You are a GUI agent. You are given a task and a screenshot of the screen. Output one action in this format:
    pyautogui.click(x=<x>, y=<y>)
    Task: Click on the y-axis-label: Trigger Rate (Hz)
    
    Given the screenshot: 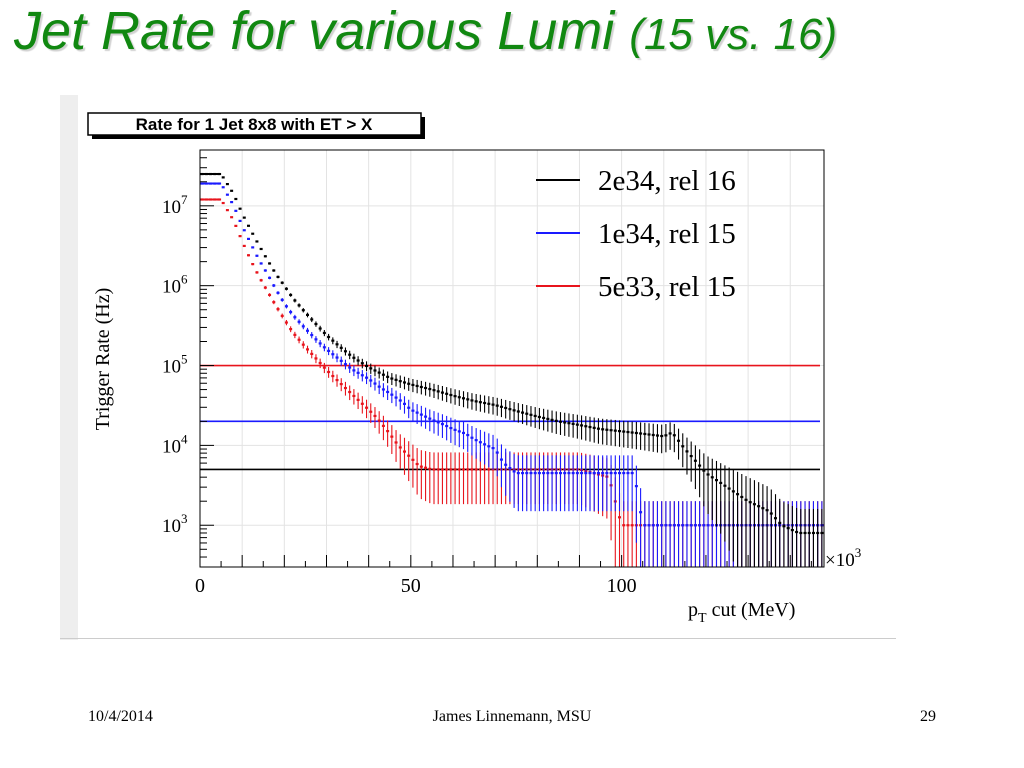 What is the action you would take?
    pyautogui.click(x=103, y=359)
    